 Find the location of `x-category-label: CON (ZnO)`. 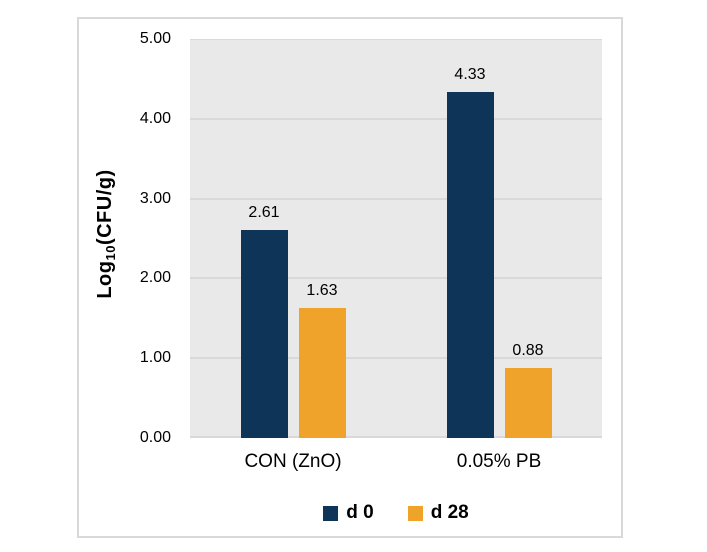

x-category-label: CON (ZnO) is located at coordinates (293, 461).